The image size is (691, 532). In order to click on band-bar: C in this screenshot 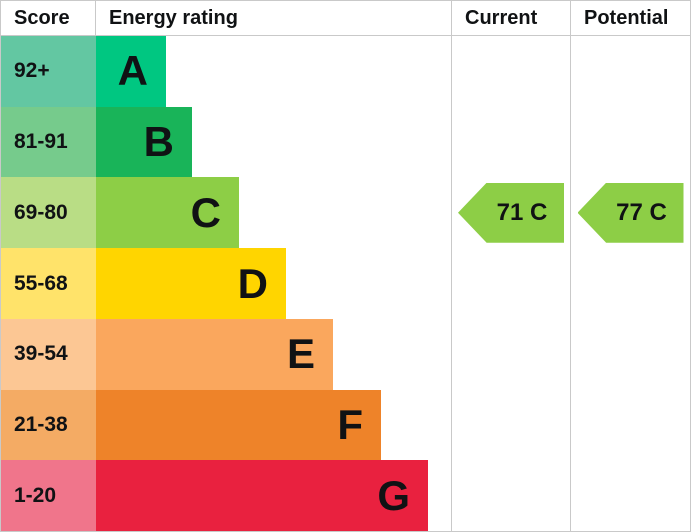, I will do `click(167, 213)`.